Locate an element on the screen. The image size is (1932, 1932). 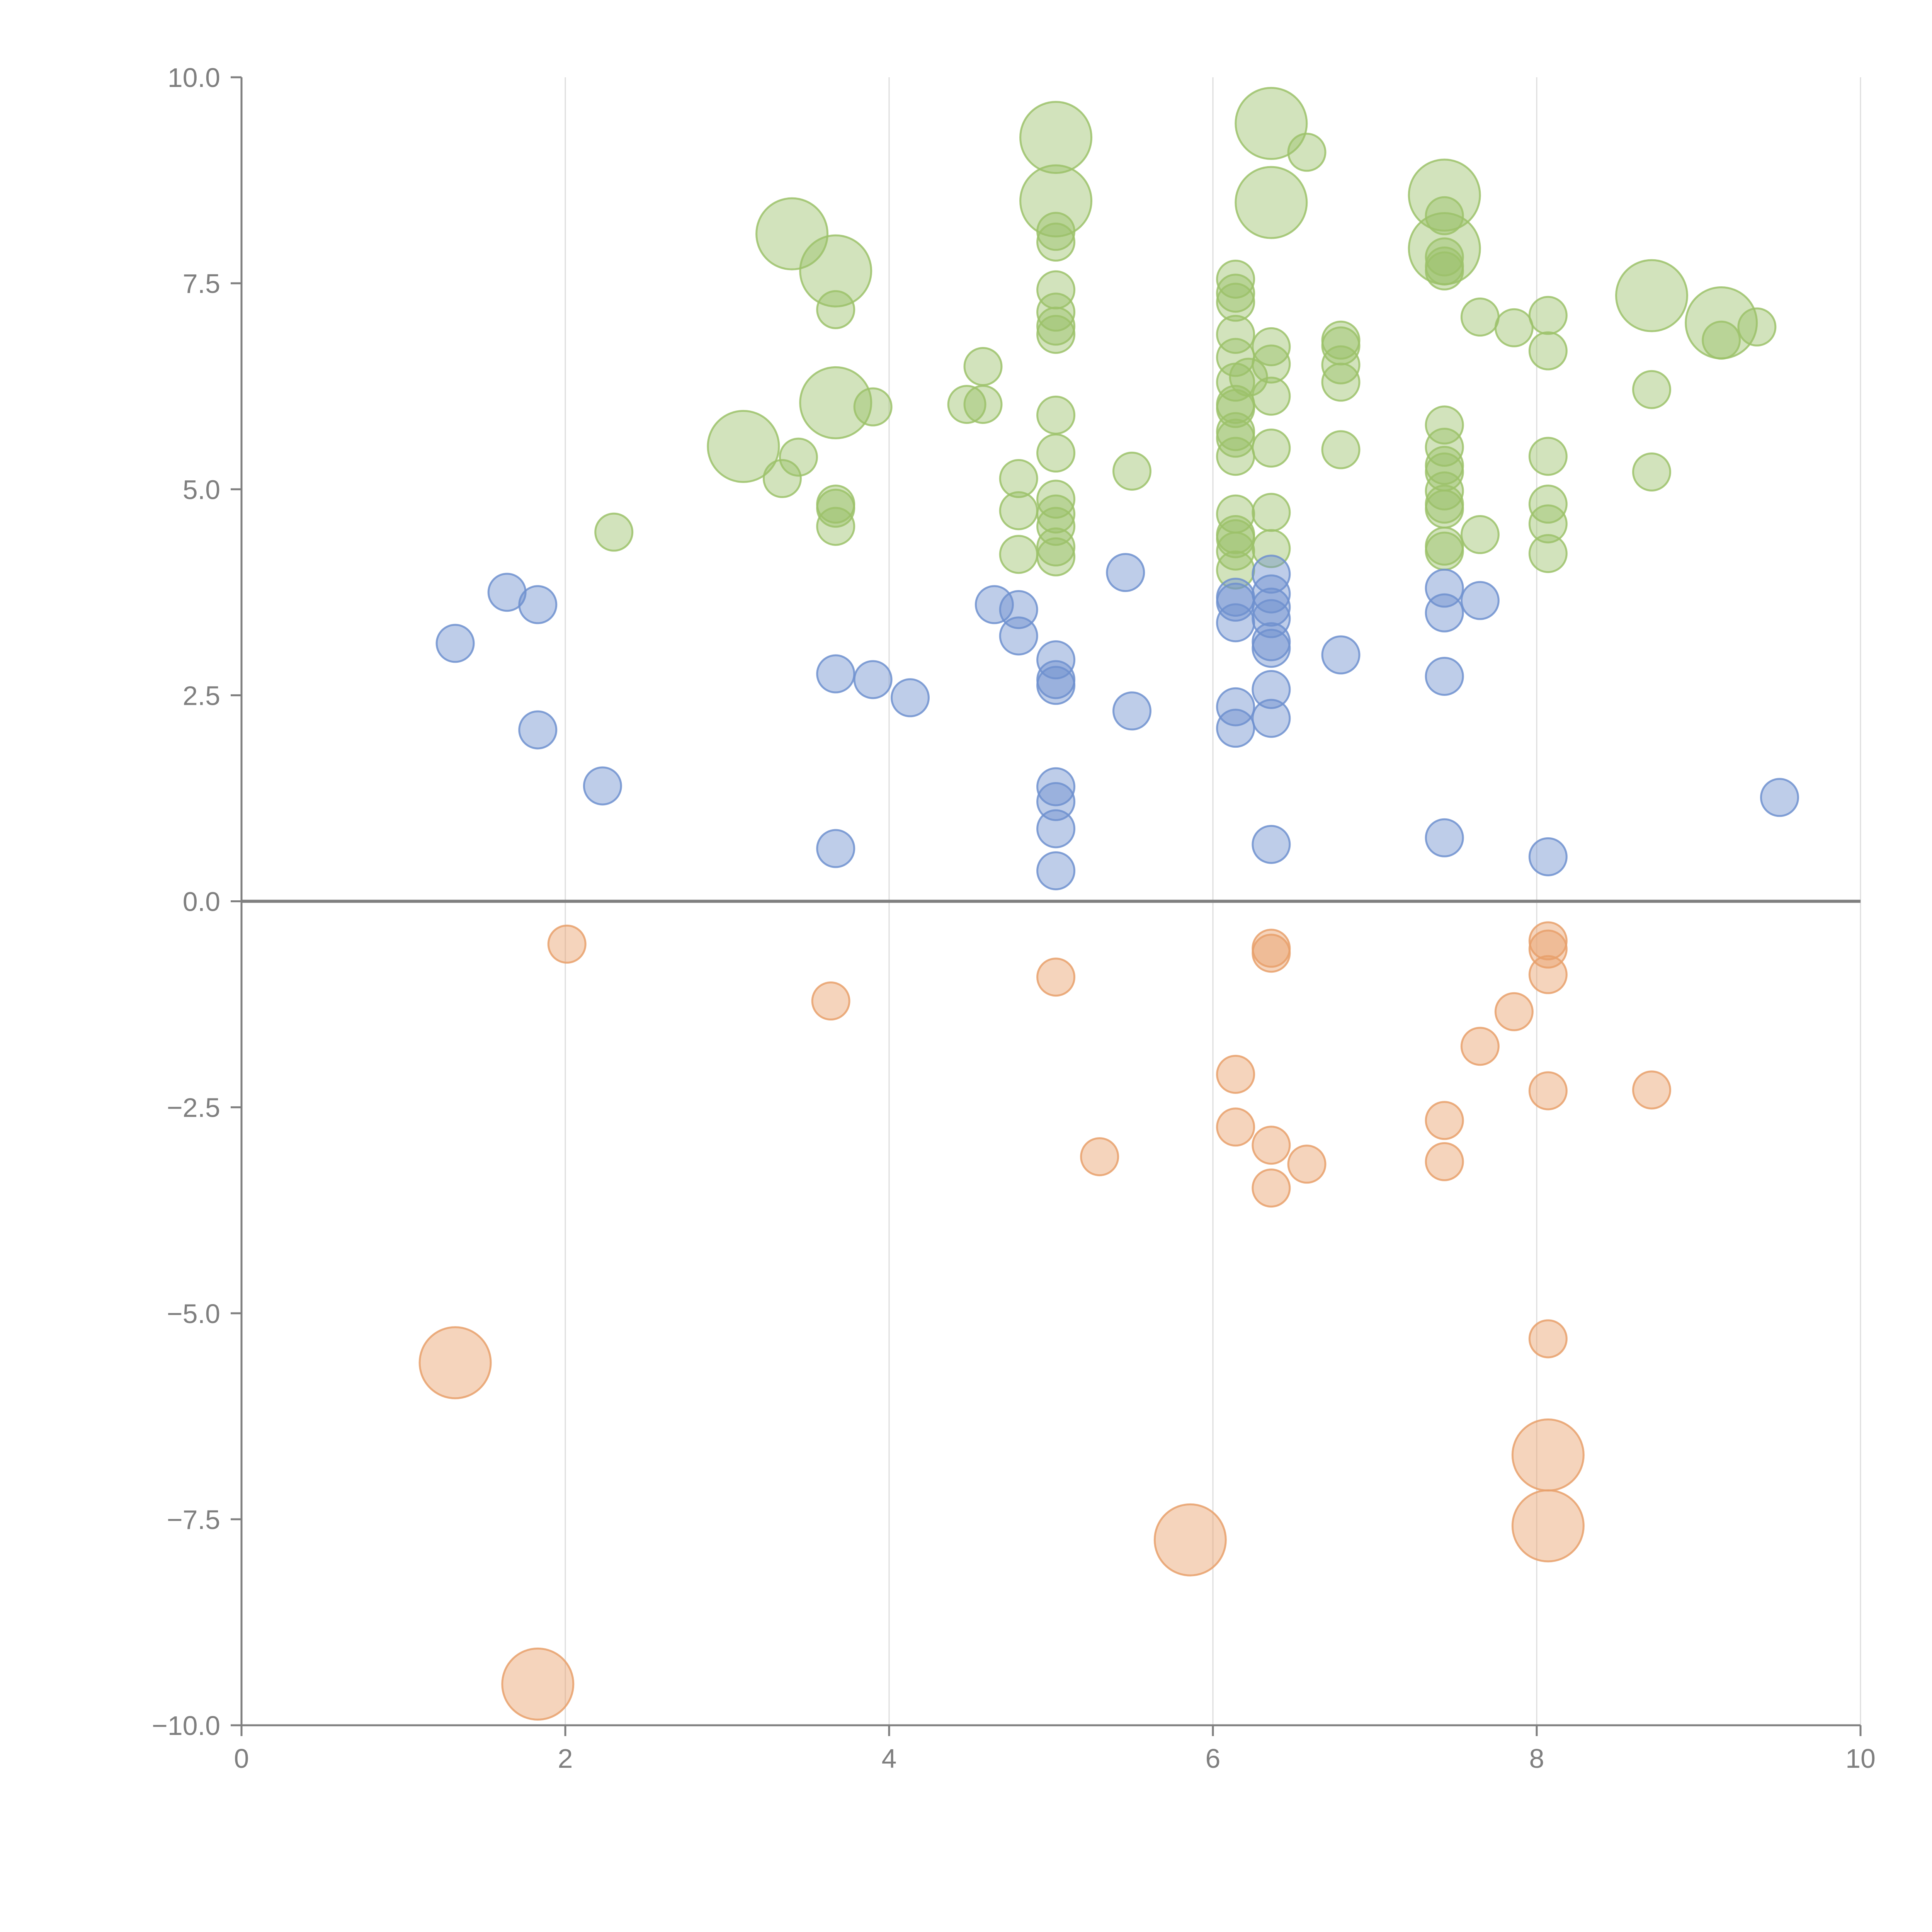
x-tick-label: 8 is located at coordinates (1537, 1758).